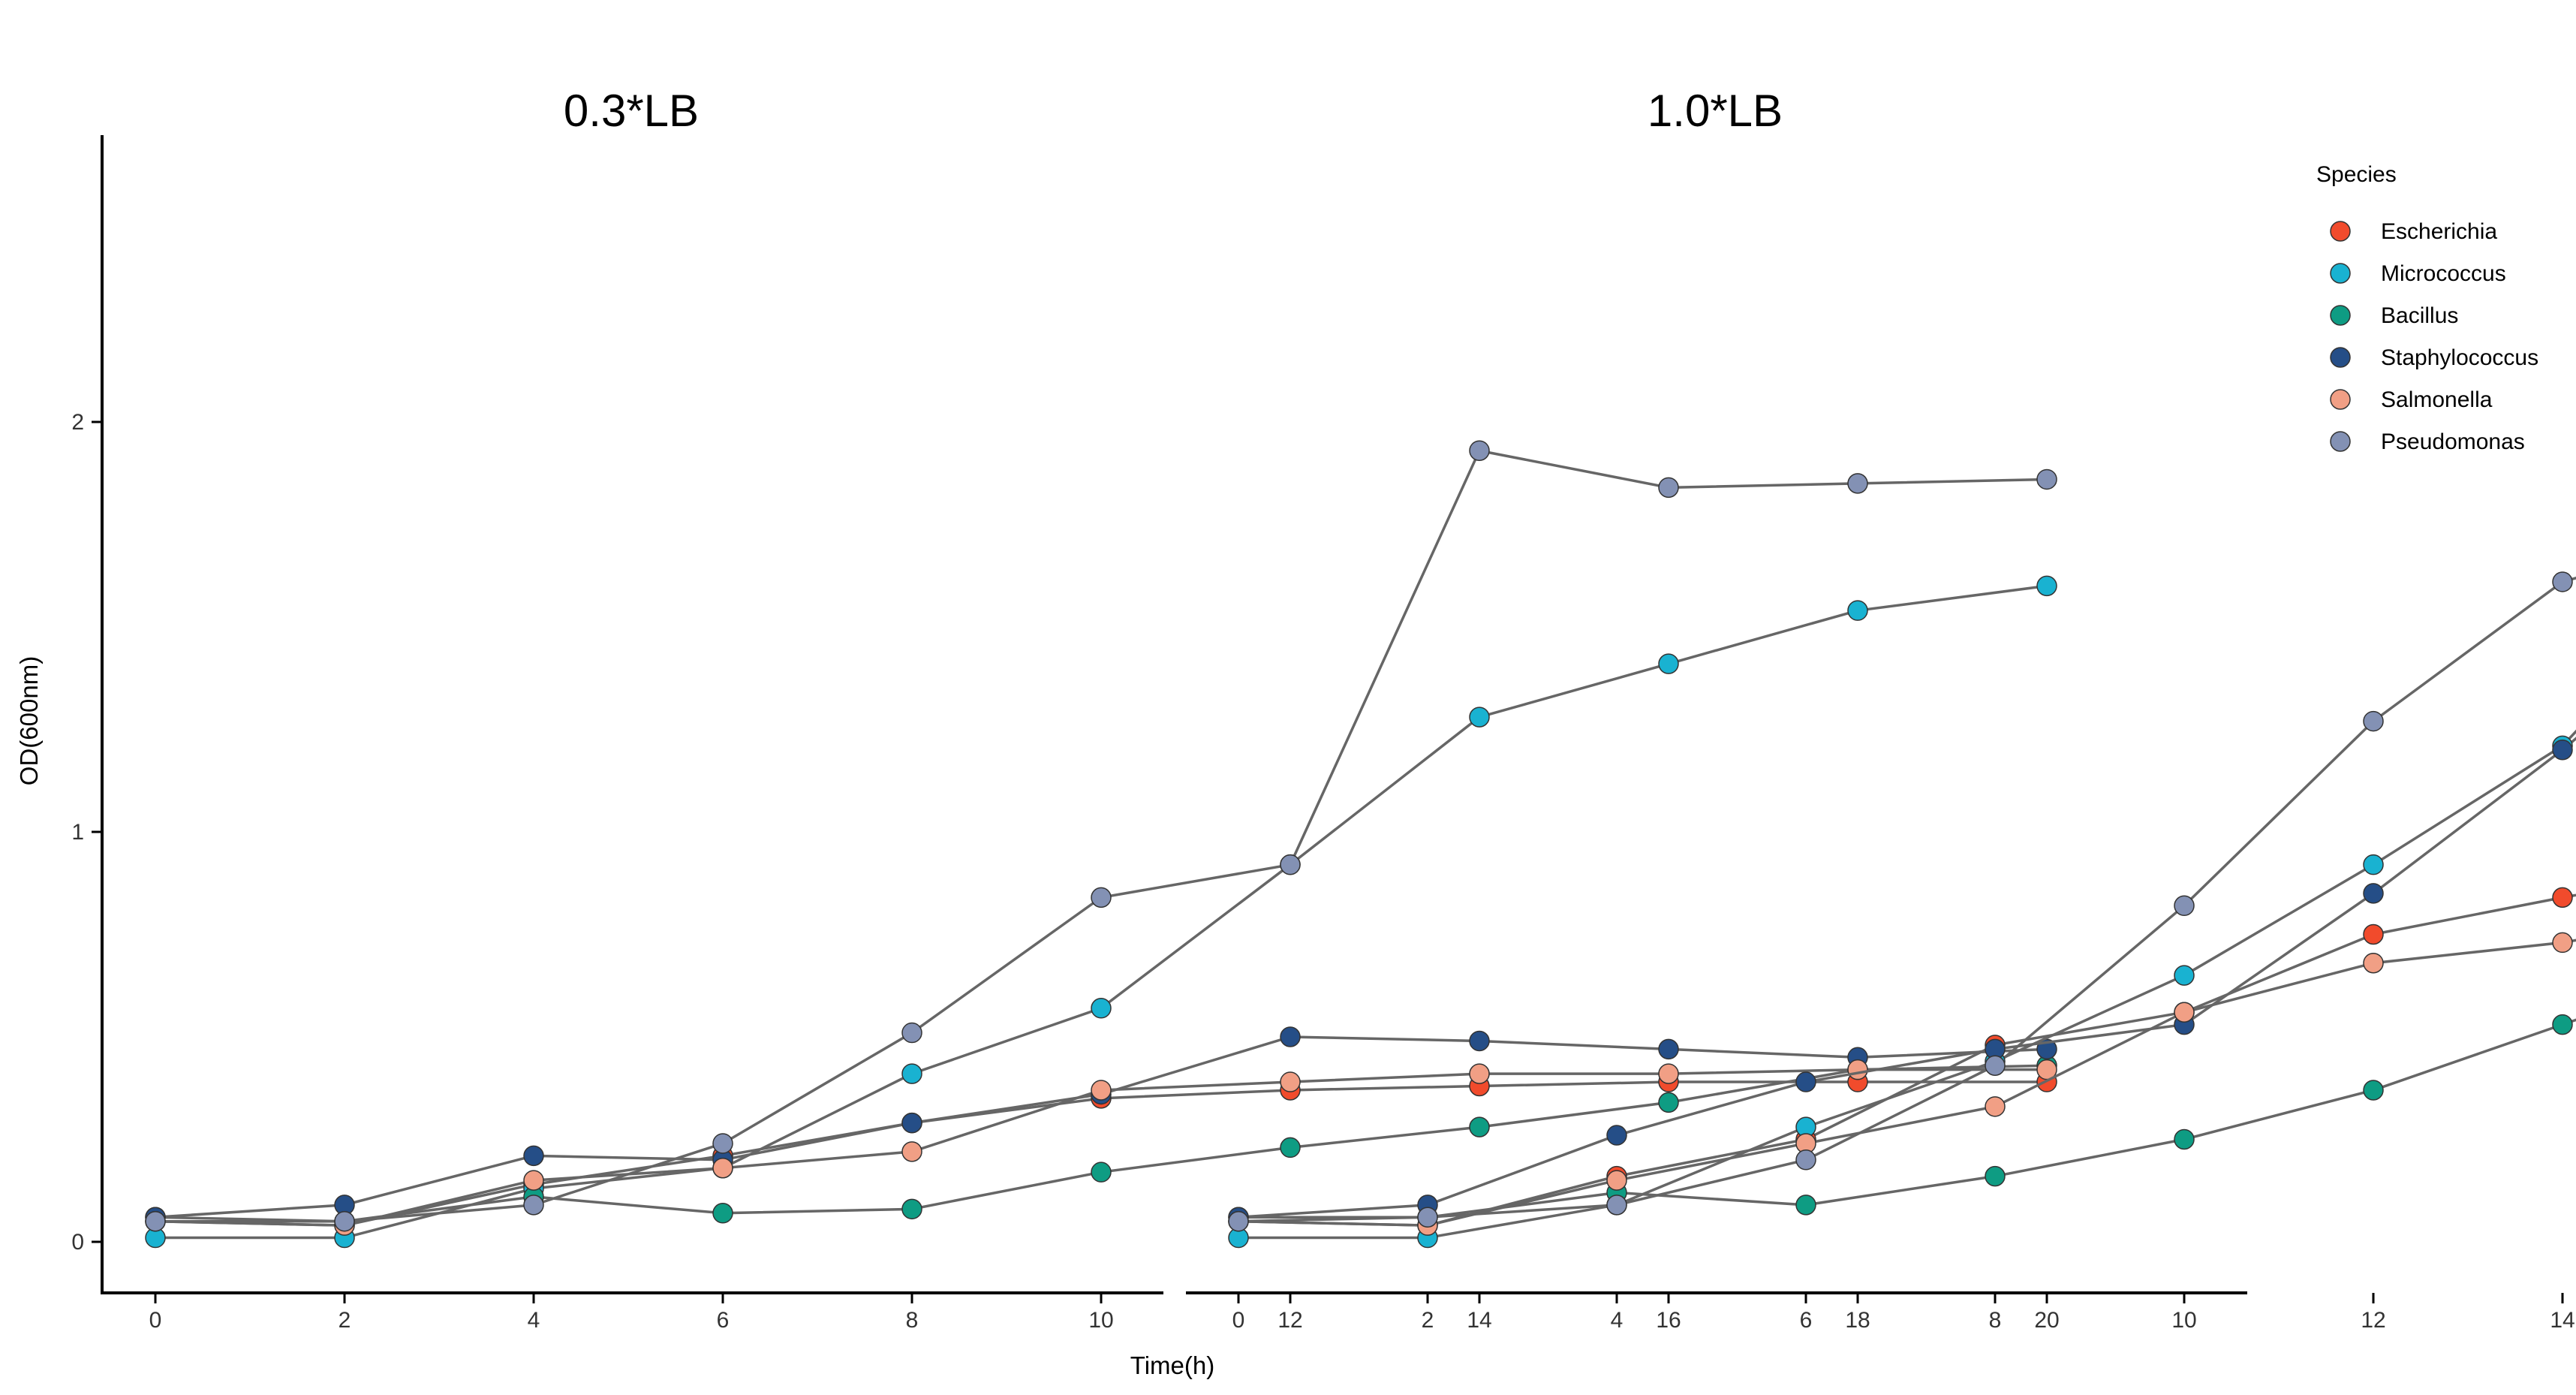  Describe the element at coordinates (344, 1221) in the screenshot. I see `point-pseudomonas-0.3-lb-t2` at that location.